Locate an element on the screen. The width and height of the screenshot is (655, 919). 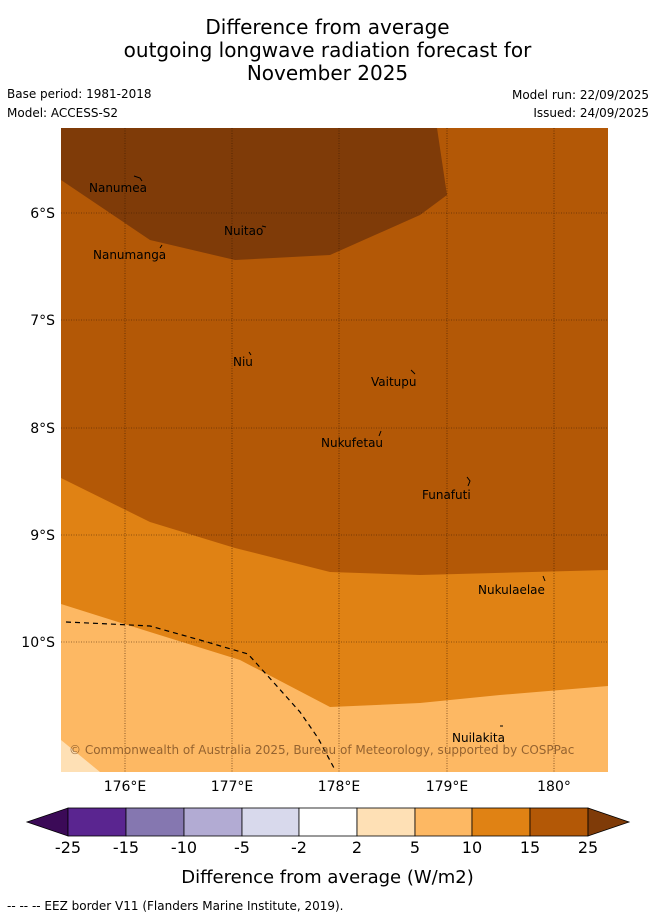
title-line-1: Difference from average is located at coordinates (327, 27).